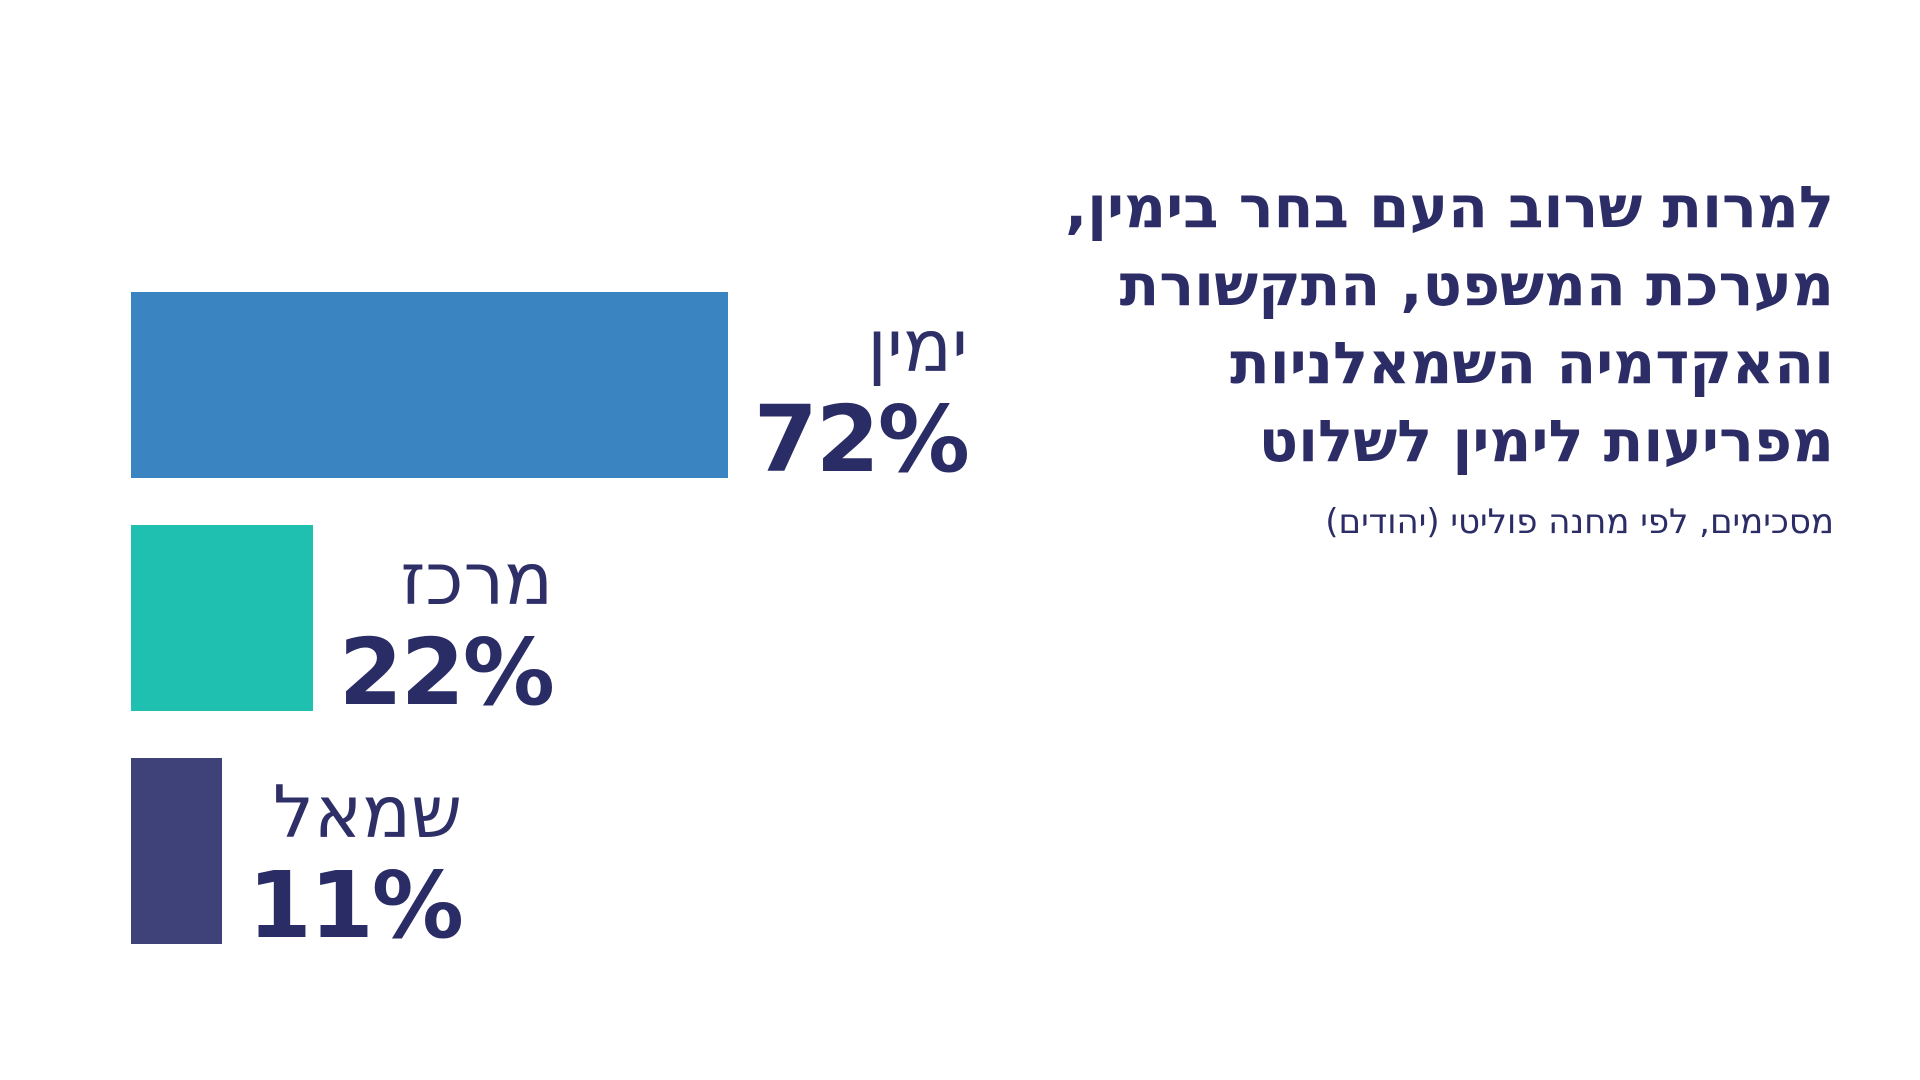  Describe the element at coordinates (222, 618) in the screenshot. I see `bar-merkaz` at that location.